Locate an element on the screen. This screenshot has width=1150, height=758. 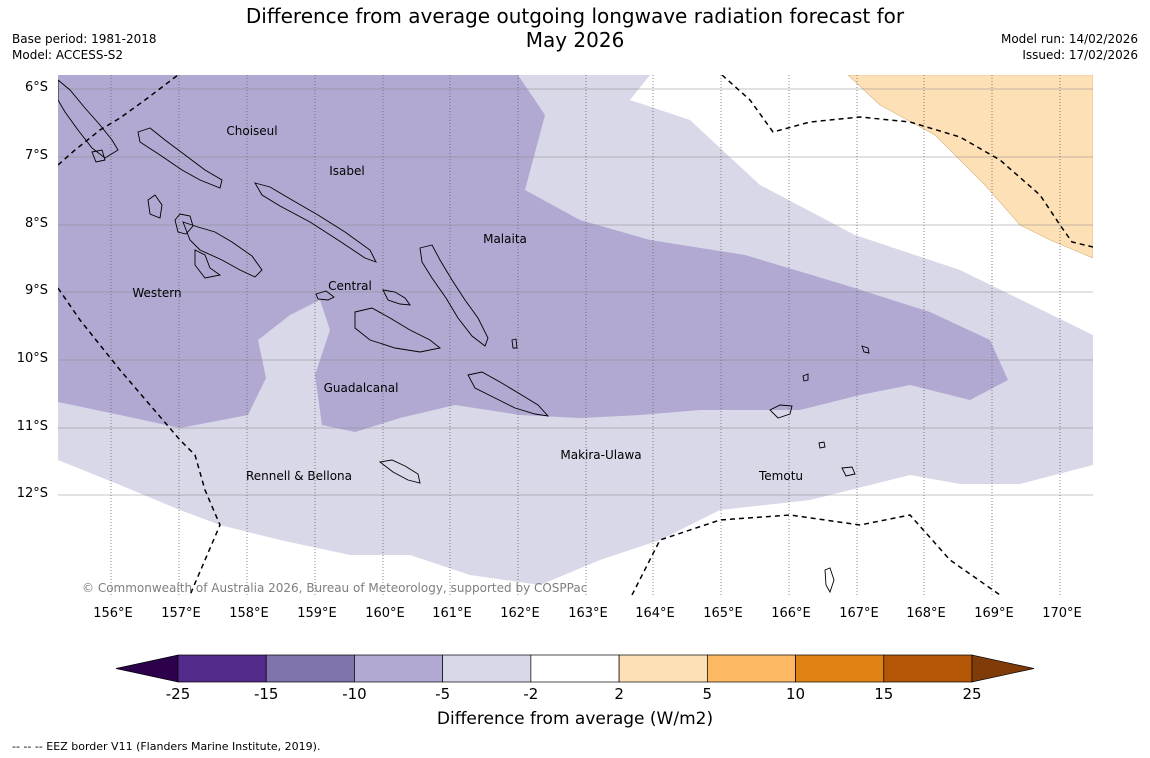
island-russell is located at coordinates (325, 295).